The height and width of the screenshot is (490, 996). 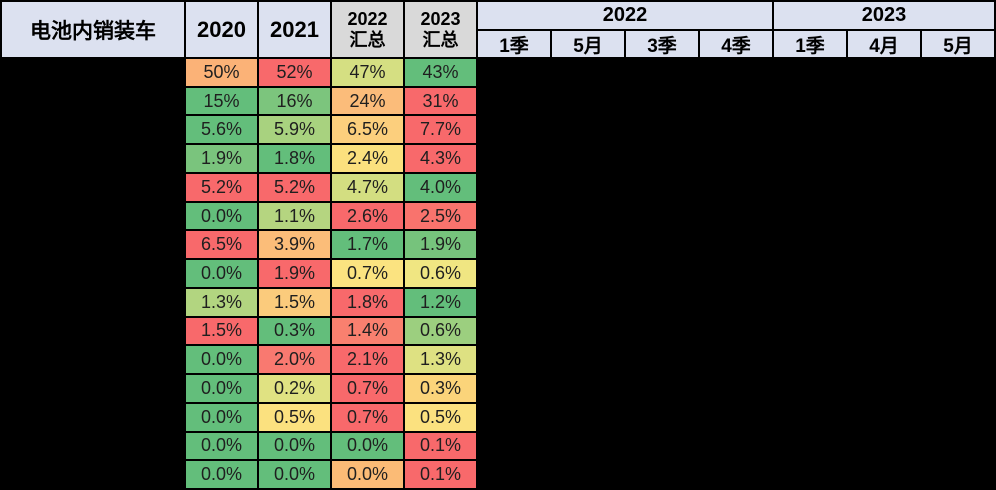 What do you see at coordinates (514, 44) in the screenshot?
I see `period-header-2022-q1: 1季` at bounding box center [514, 44].